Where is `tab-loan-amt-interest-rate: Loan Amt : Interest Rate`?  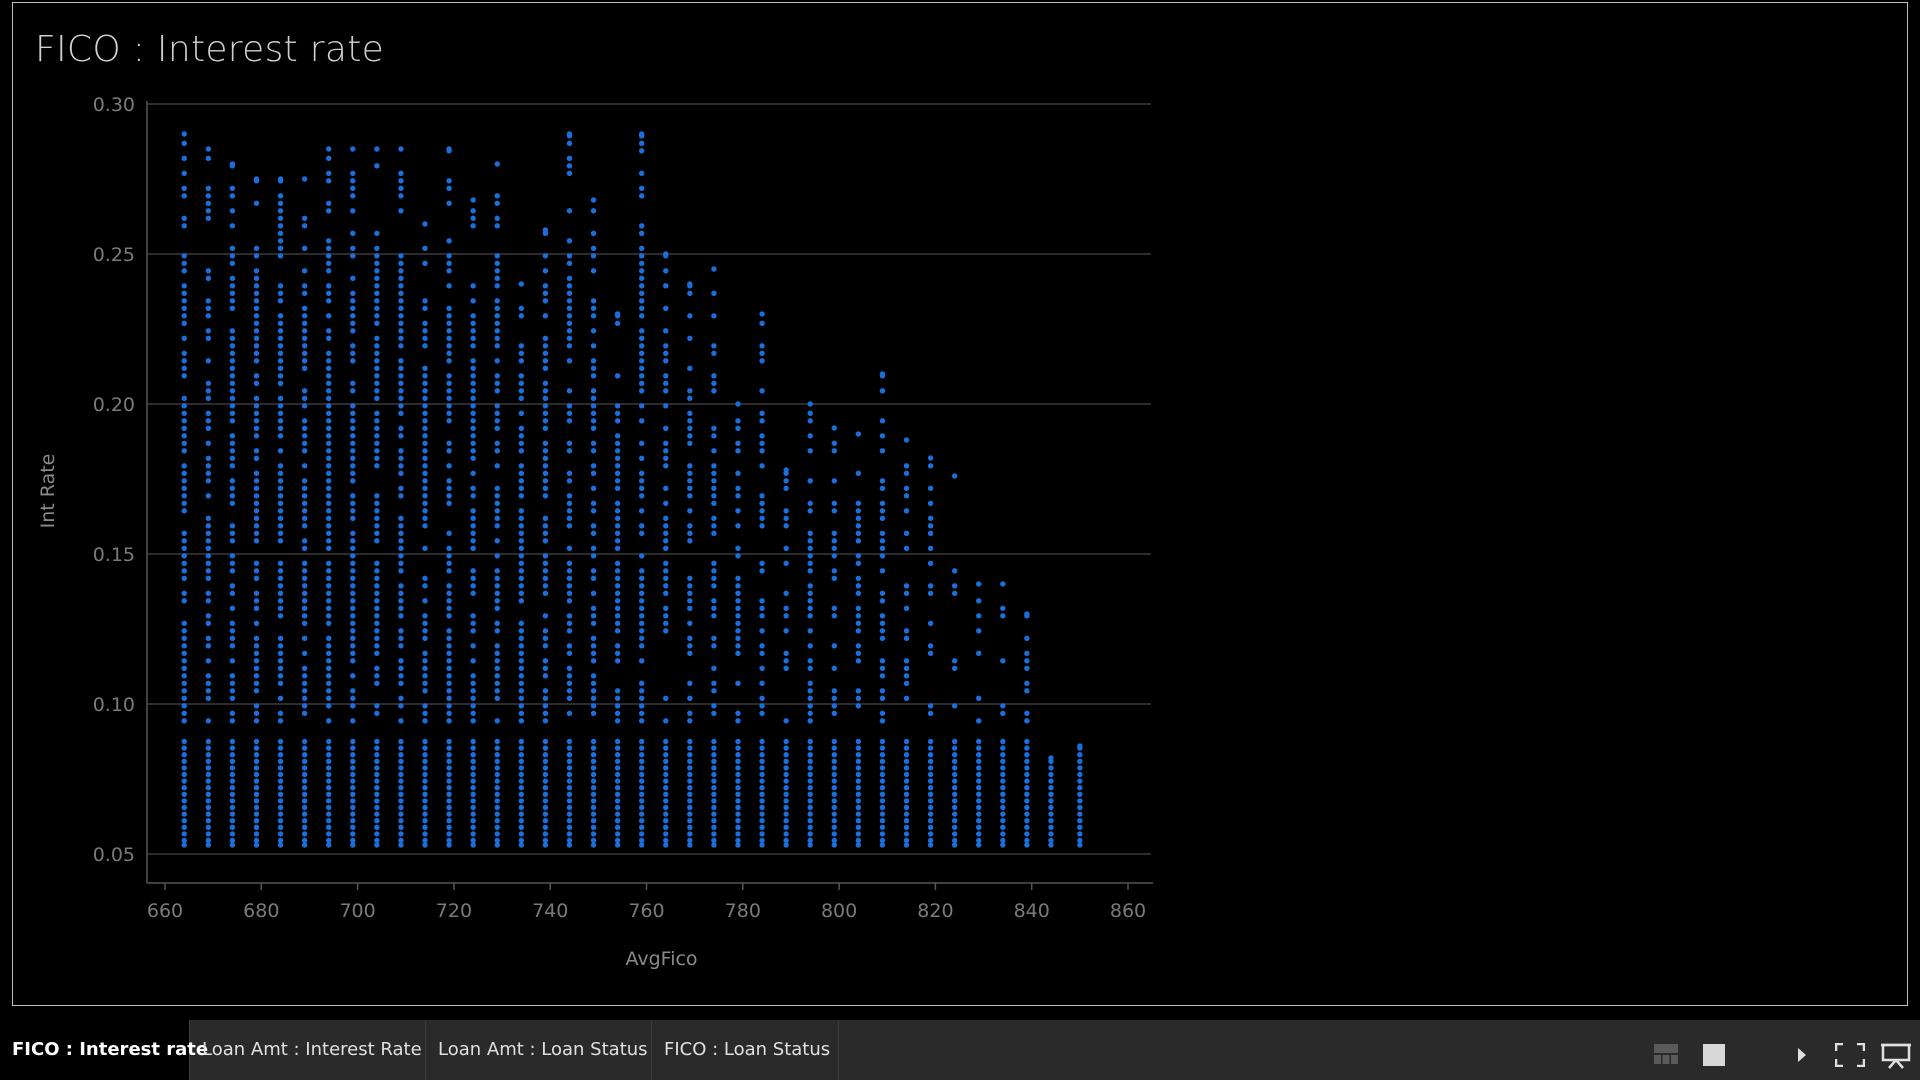
tab-loan-amt-interest-rate: Loan Amt : Interest Rate is located at coordinates (308, 1050).